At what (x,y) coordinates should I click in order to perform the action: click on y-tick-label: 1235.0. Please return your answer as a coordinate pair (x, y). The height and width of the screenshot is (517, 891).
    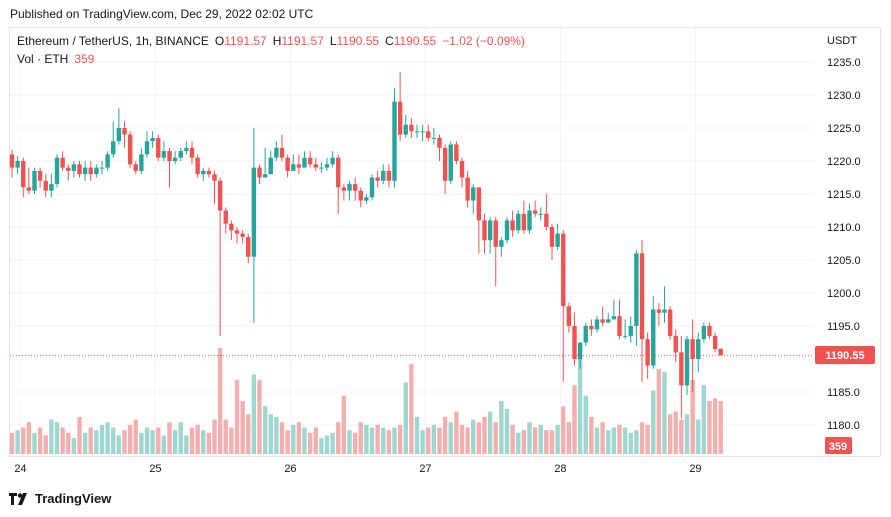
    Looking at the image, I should click on (844, 63).